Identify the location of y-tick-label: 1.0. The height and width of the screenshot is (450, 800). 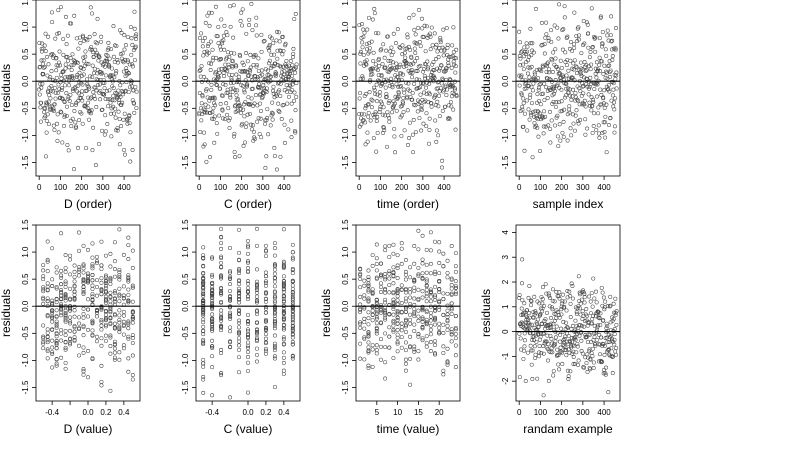
(345, 27).